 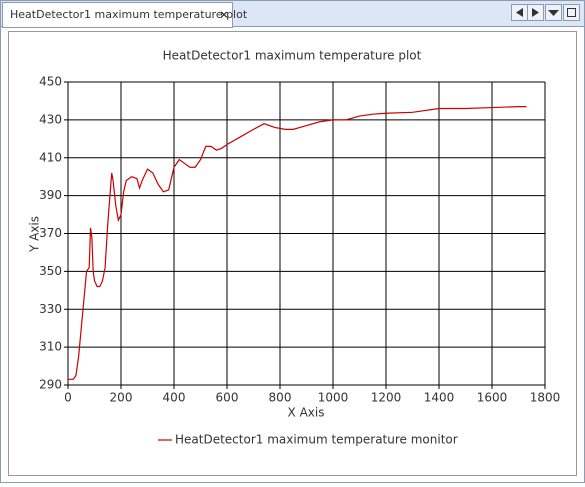 What do you see at coordinates (519, 12) in the screenshot?
I see `nav-left-icon` at bounding box center [519, 12].